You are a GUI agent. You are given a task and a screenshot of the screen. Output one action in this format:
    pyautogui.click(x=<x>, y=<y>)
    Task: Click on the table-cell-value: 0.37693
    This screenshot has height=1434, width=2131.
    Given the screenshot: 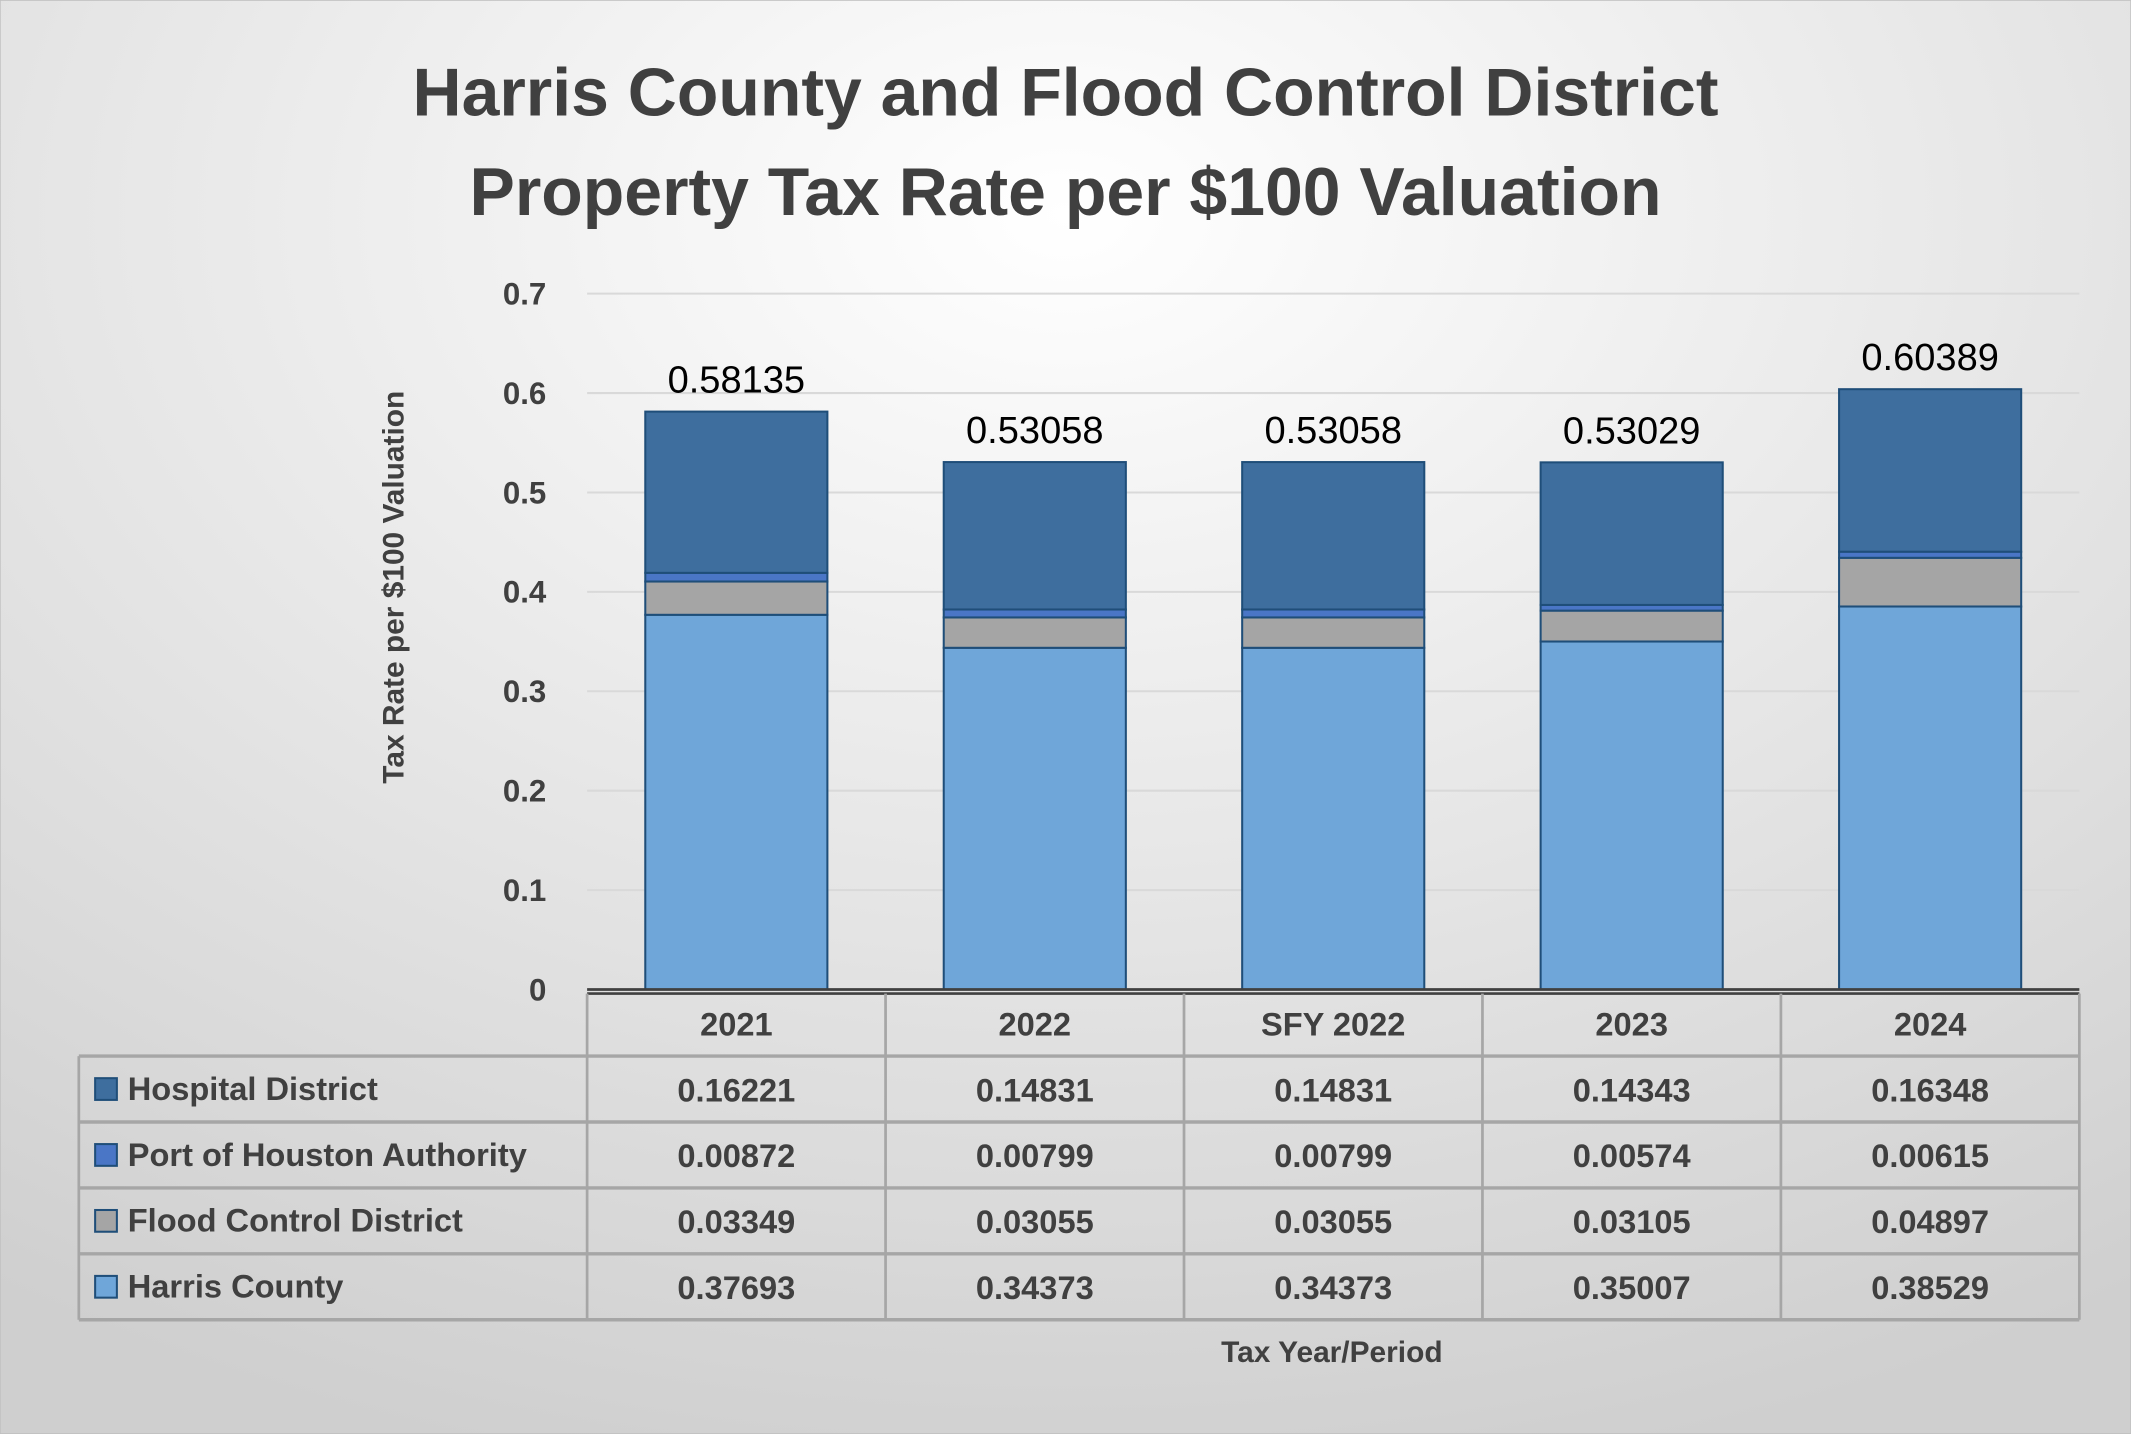 What is the action you would take?
    pyautogui.click(x=736, y=1287)
    